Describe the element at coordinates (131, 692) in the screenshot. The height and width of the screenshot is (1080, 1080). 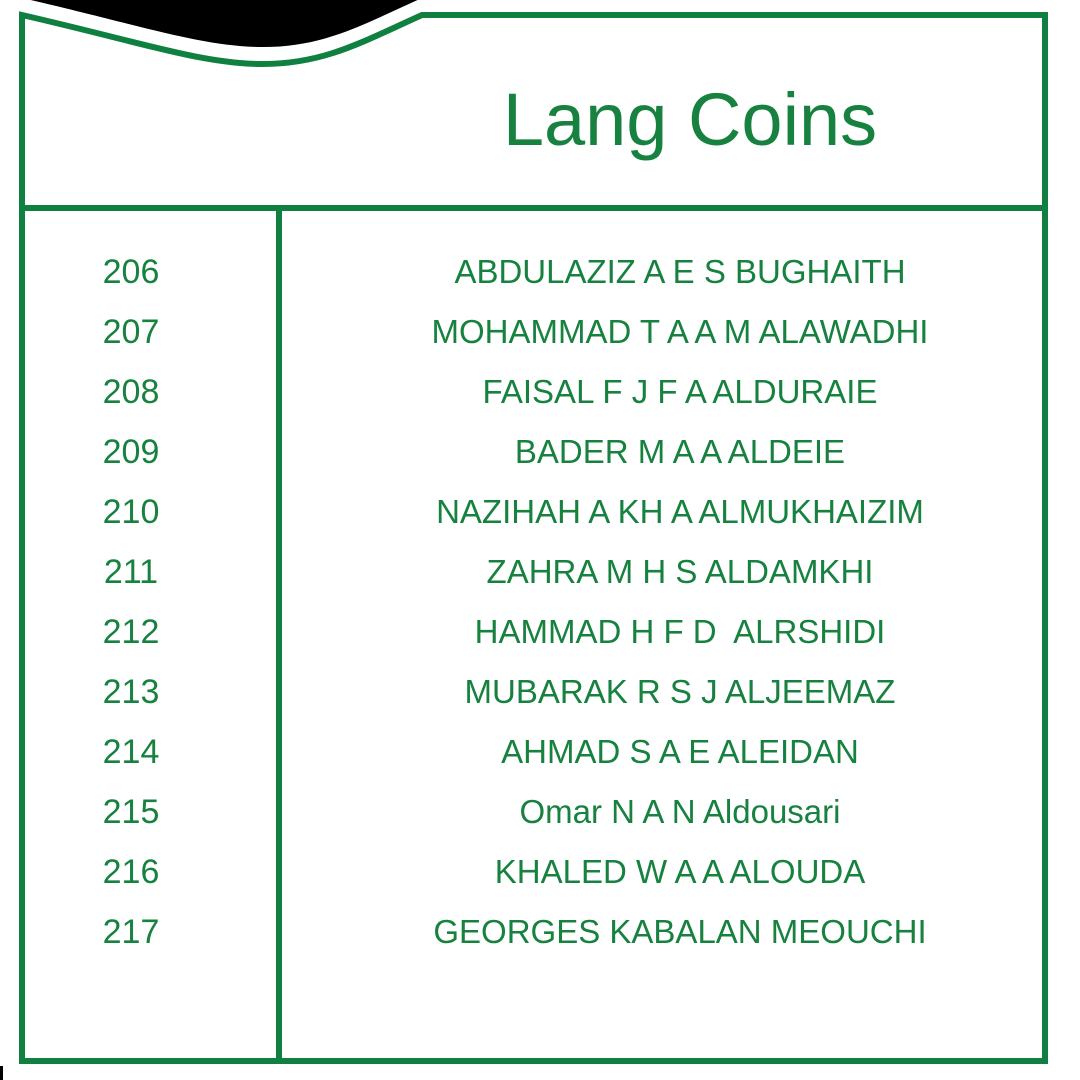
I see `row-number: 213` at that location.